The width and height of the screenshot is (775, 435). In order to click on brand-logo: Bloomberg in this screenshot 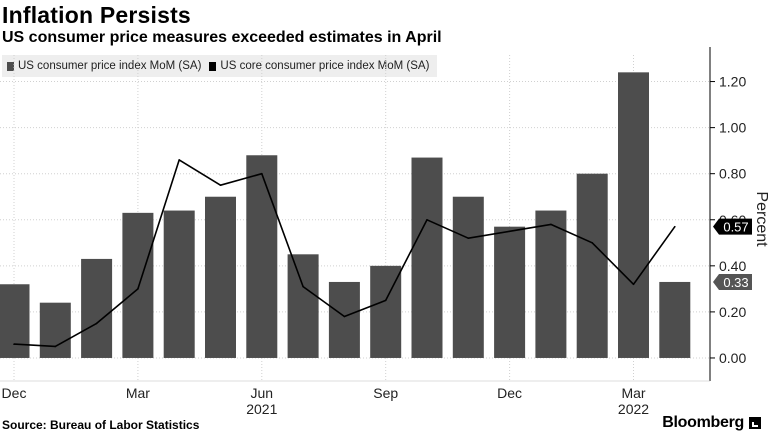, I will do `click(711, 423)`.